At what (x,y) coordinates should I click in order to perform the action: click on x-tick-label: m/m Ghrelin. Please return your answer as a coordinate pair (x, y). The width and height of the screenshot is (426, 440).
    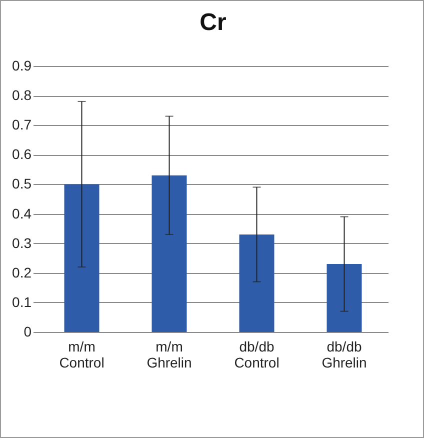
    Looking at the image, I should click on (169, 354).